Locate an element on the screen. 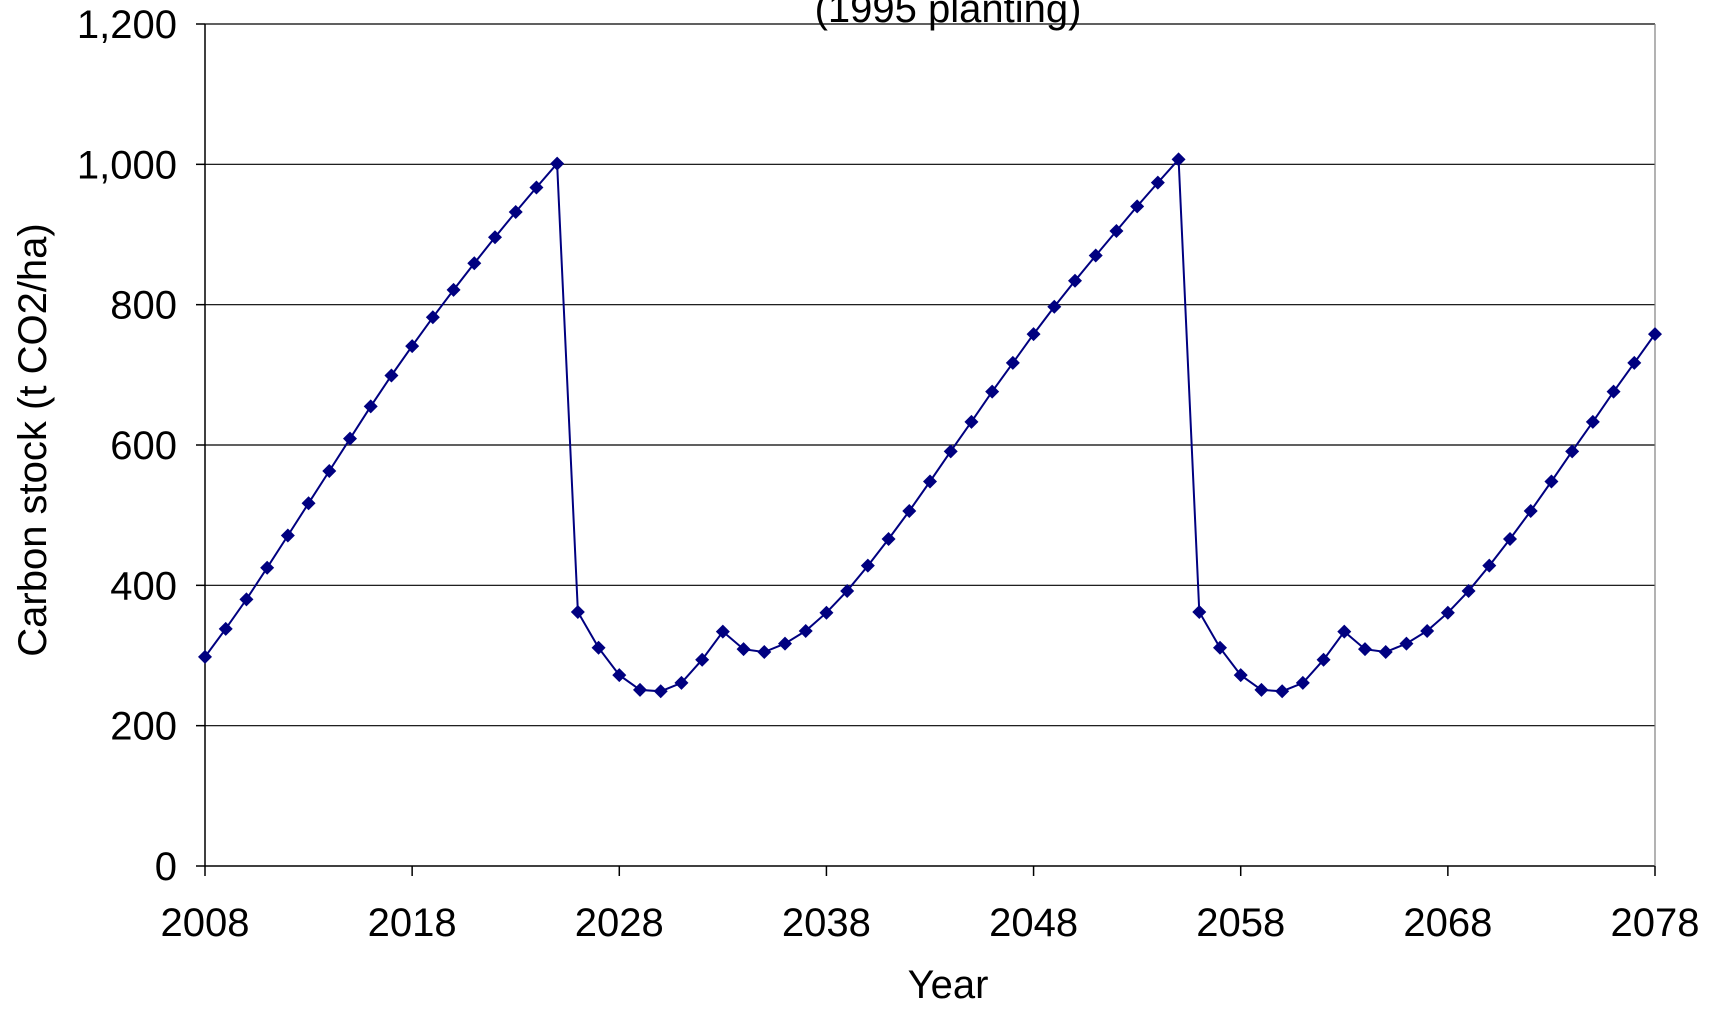 Image resolution: width=1709 pixels, height=1011 pixels. y-tick-label: 1,000 is located at coordinates (127, 165).